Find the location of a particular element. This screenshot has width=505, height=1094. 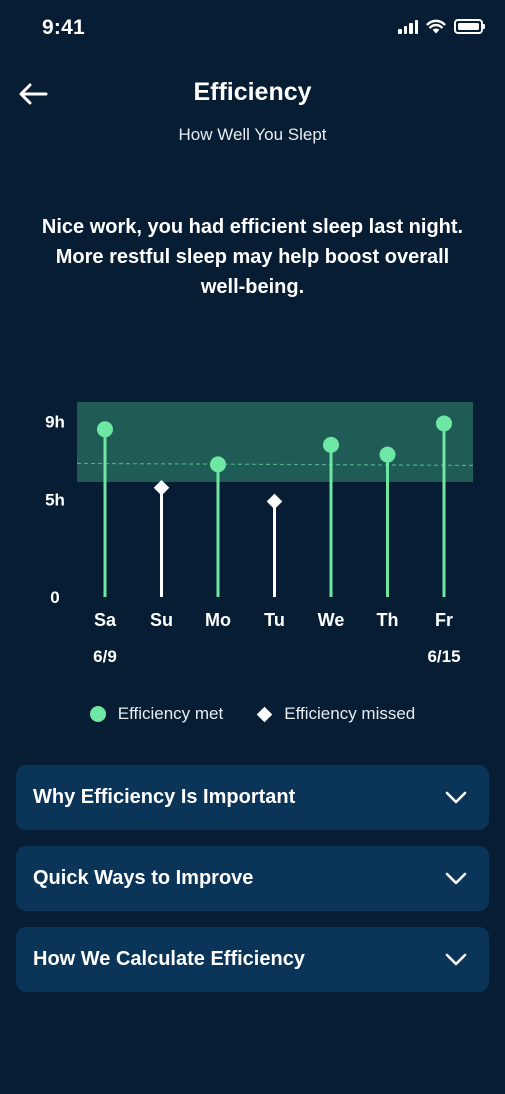

legend-missed: Efficiency missed is located at coordinates (336, 714).